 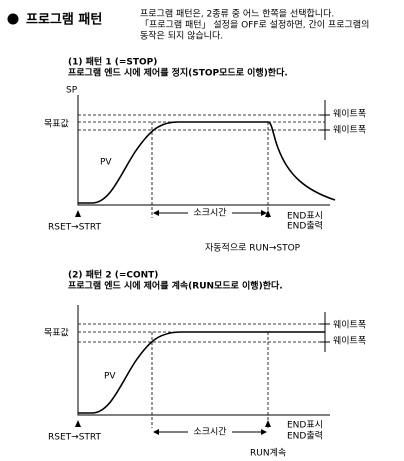 What do you see at coordinates (64, 20) in the screenshot?
I see `header-title: 프로그램 패턴` at bounding box center [64, 20].